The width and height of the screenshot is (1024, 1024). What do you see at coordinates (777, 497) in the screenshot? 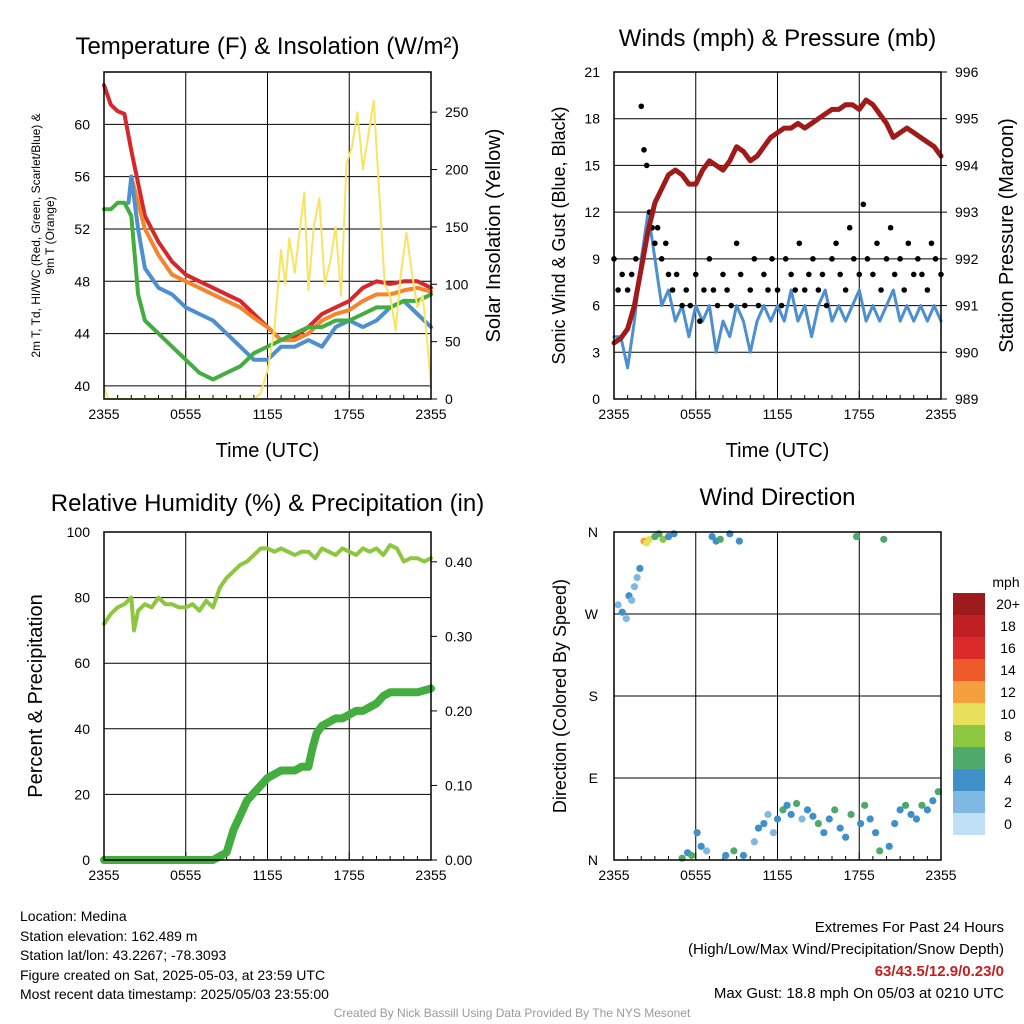
I see `direction-title: Wind Direction` at bounding box center [777, 497].